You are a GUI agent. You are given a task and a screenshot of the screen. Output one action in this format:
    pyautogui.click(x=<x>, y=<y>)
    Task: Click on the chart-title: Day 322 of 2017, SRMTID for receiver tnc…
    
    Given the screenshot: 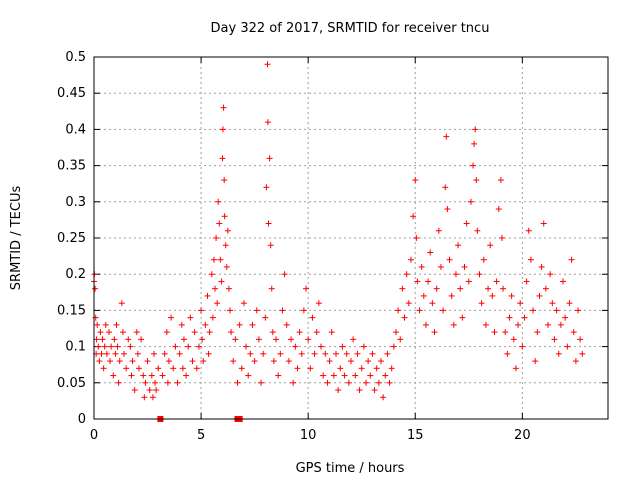 What is the action you would take?
    pyautogui.click(x=350, y=28)
    